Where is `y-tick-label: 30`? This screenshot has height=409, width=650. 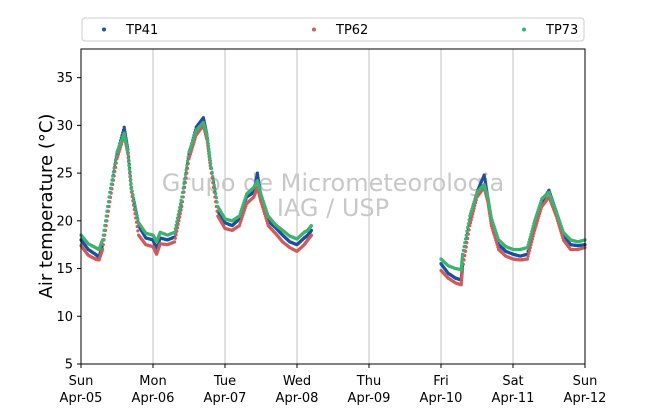 y-tick-label: 30 is located at coordinates (64, 126).